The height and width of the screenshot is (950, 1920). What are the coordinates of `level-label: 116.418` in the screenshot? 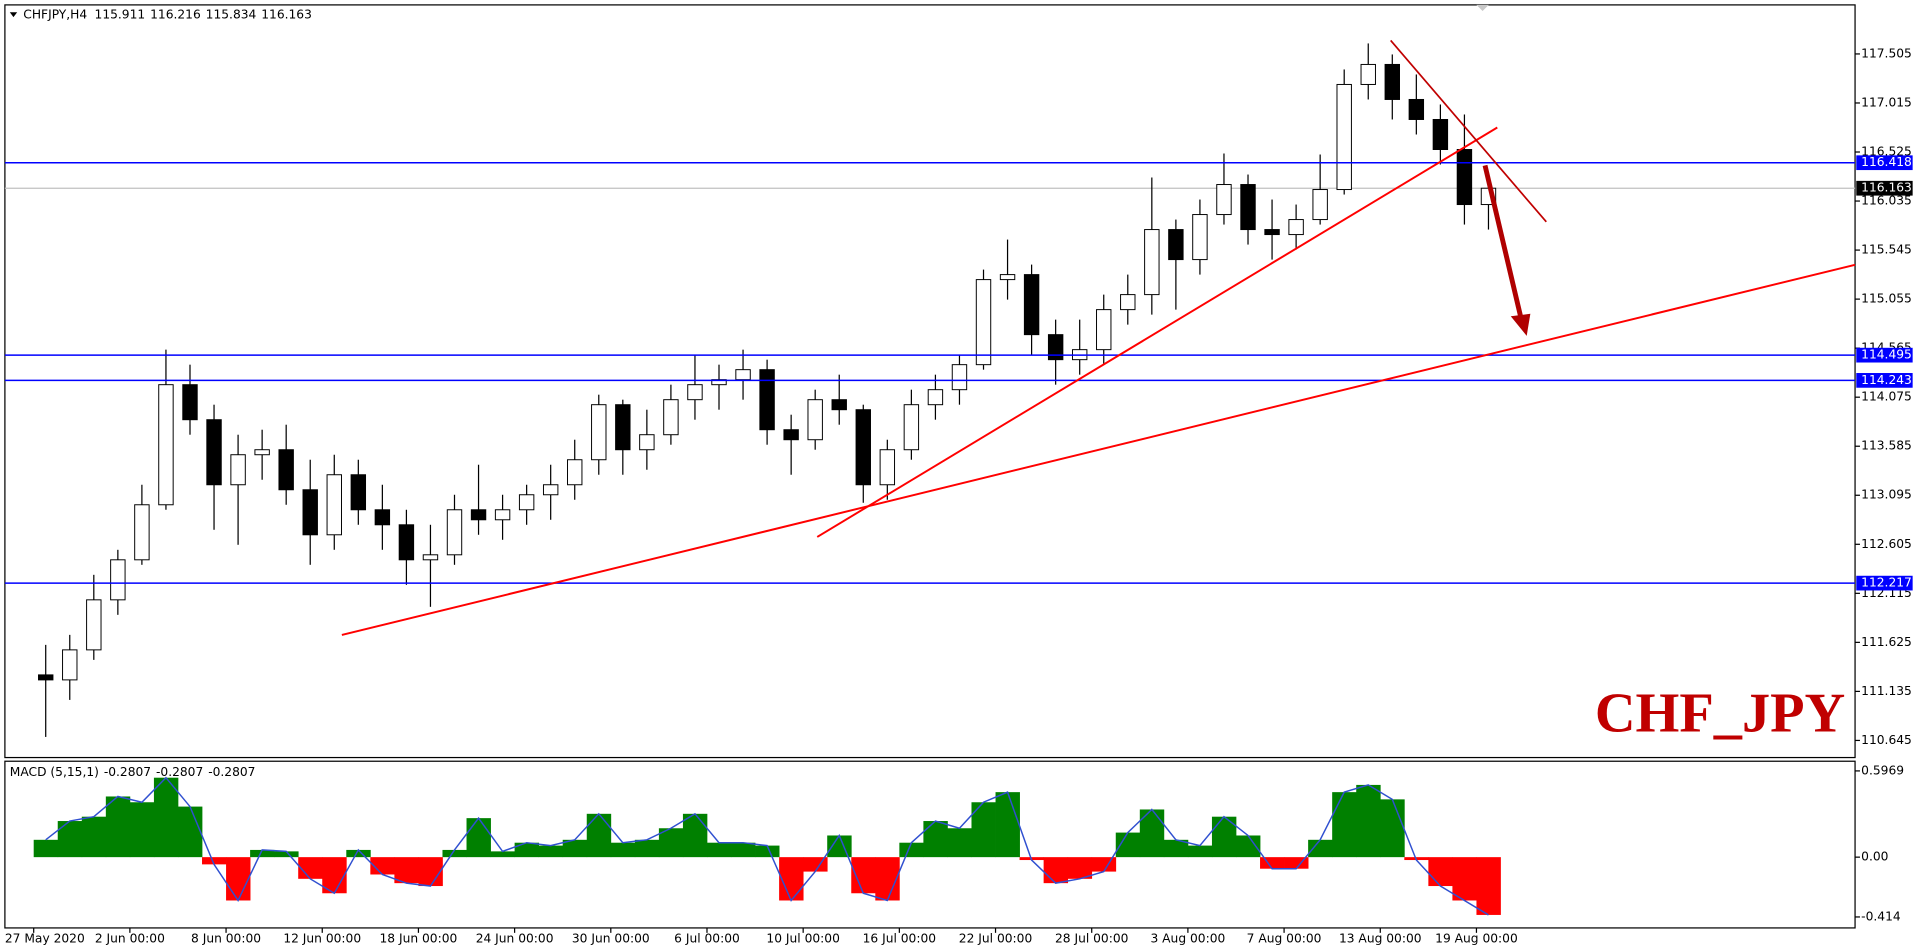 It's located at (1886, 162).